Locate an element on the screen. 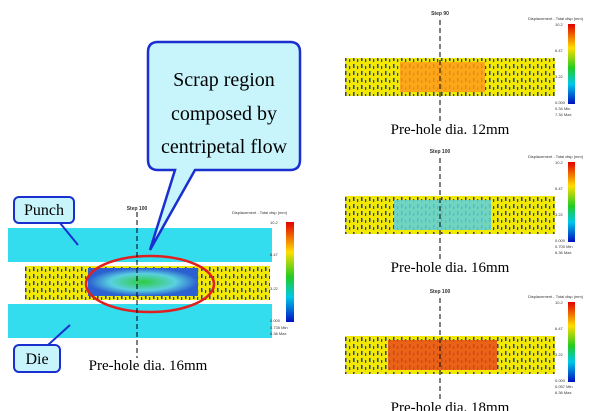  legend-min: 0.057 Min is located at coordinates (564, 386).